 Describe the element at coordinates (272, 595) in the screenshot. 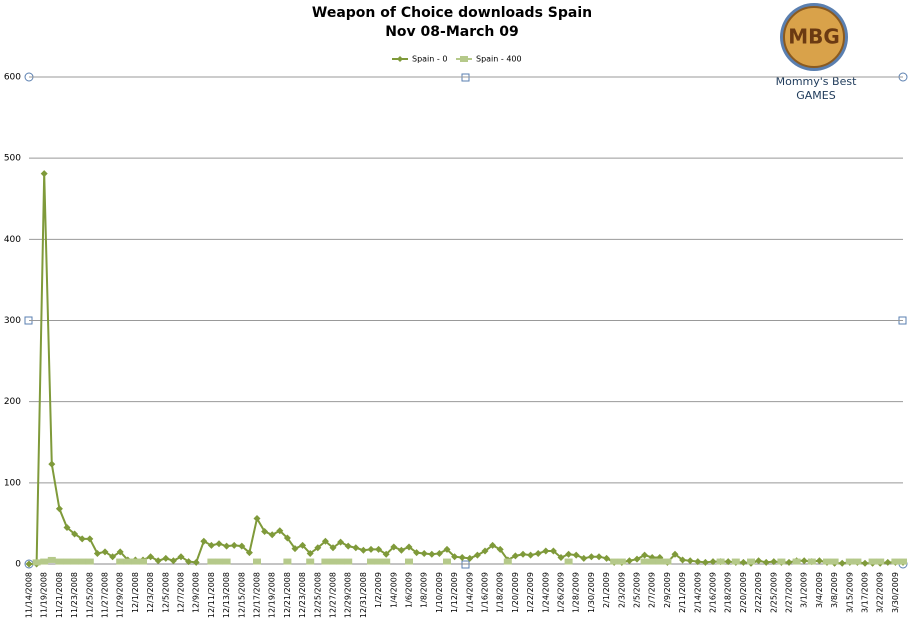

I see `x-tick-label: 12/19/2008` at that location.